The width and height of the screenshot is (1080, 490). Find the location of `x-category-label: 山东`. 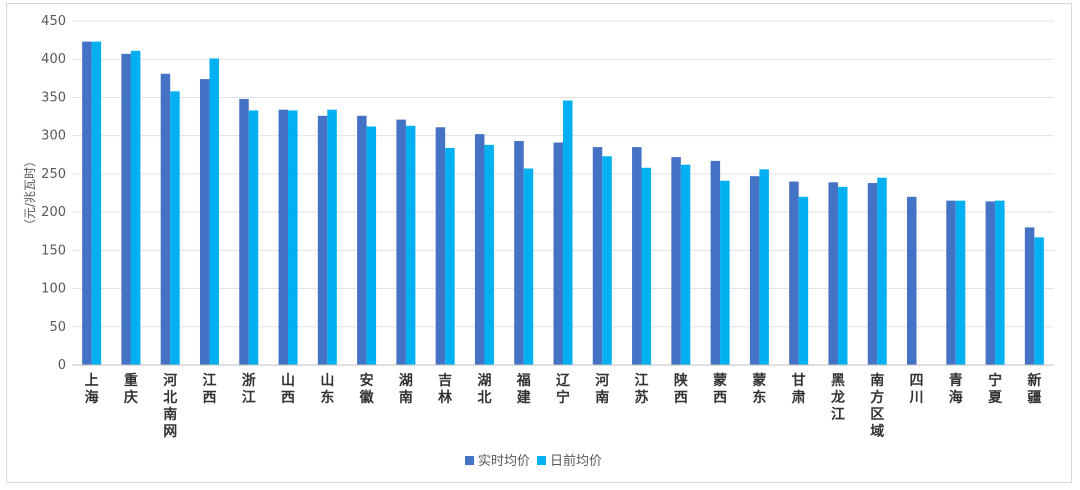

x-category-label: 山东 is located at coordinates (327, 389).